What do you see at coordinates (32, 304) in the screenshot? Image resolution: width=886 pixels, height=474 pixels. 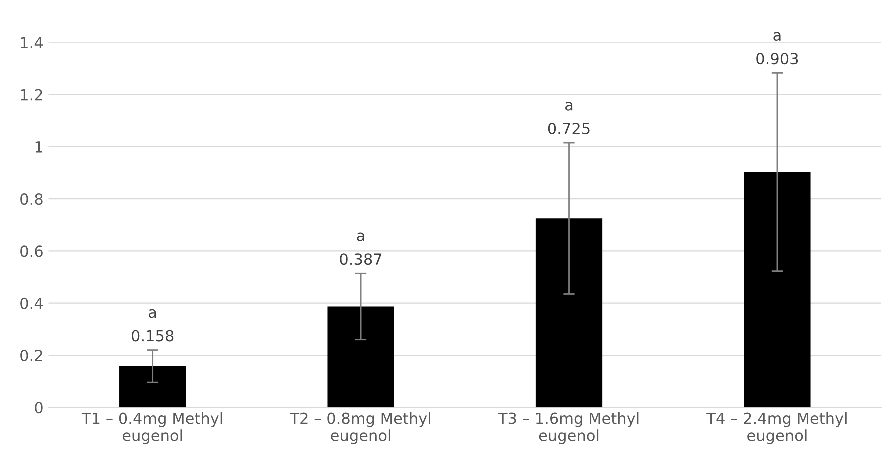 I see `y-tick-label: 0.4` at bounding box center [32, 304].